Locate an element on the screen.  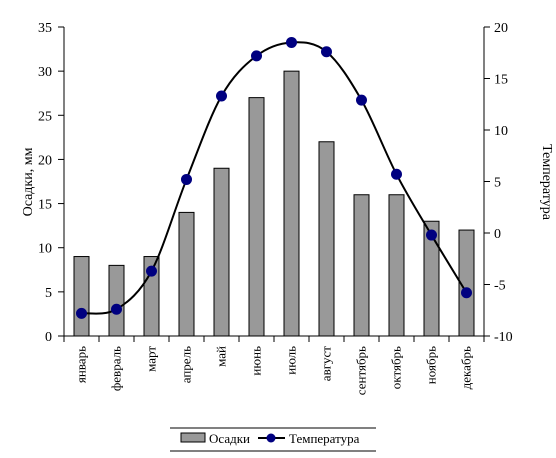
left-tick-label: 25 is located at coordinates (45, 116).